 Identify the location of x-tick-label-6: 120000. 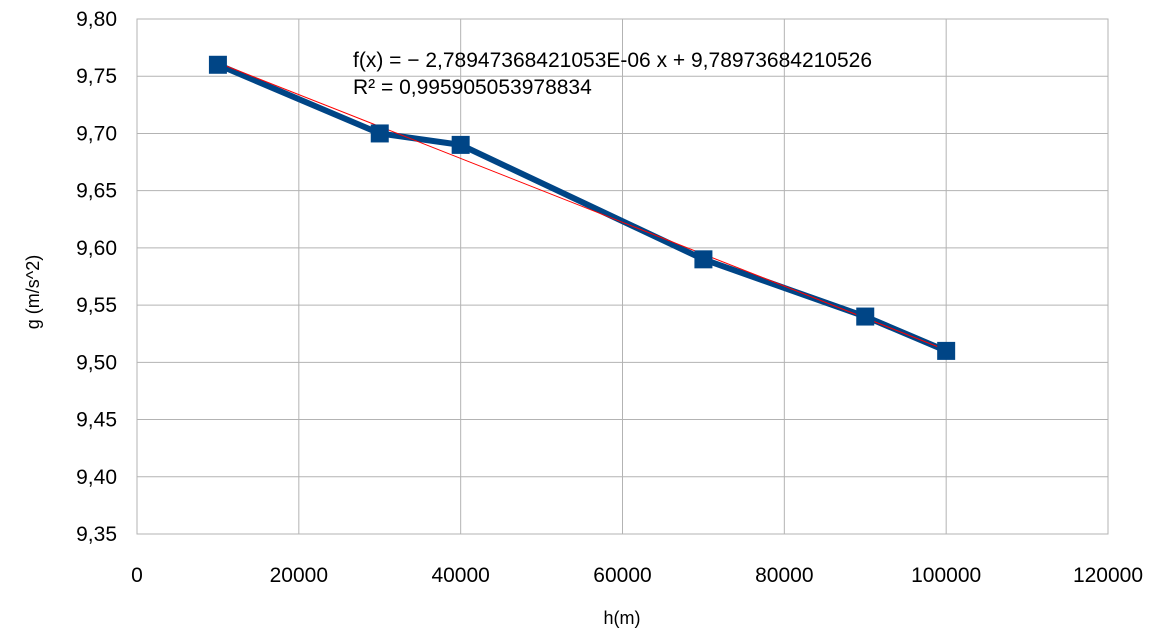
(1108, 575).